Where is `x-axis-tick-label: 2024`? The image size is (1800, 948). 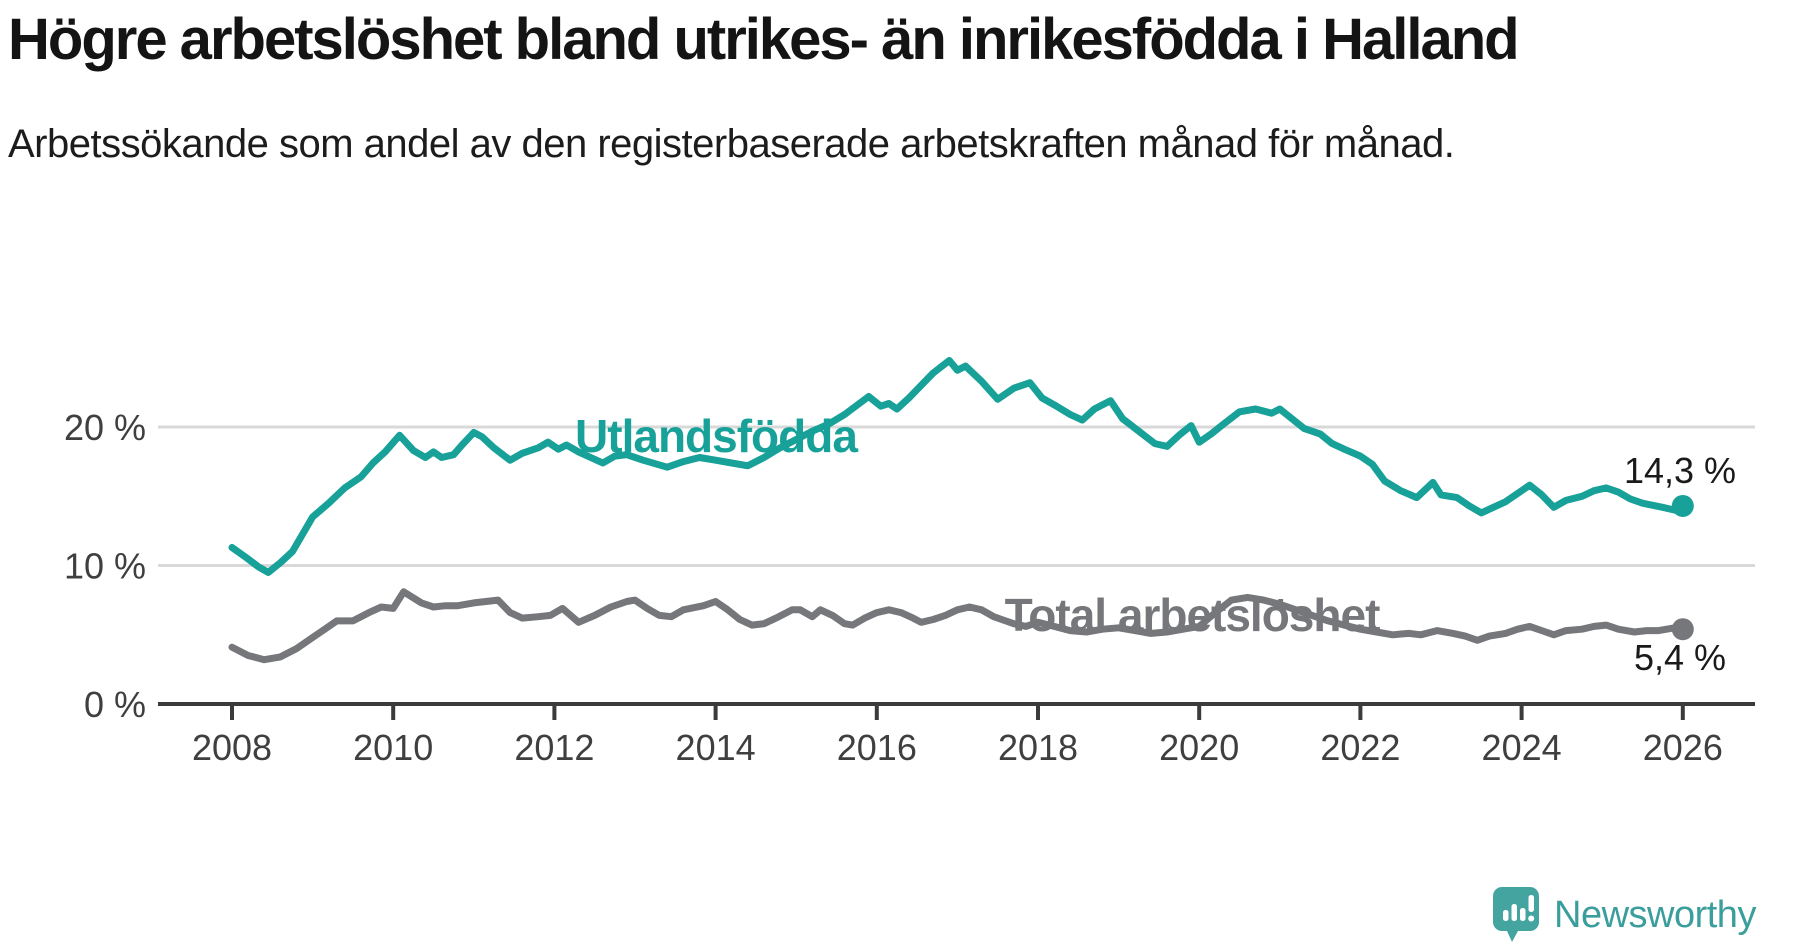 x-axis-tick-label: 2024 is located at coordinates (1522, 747).